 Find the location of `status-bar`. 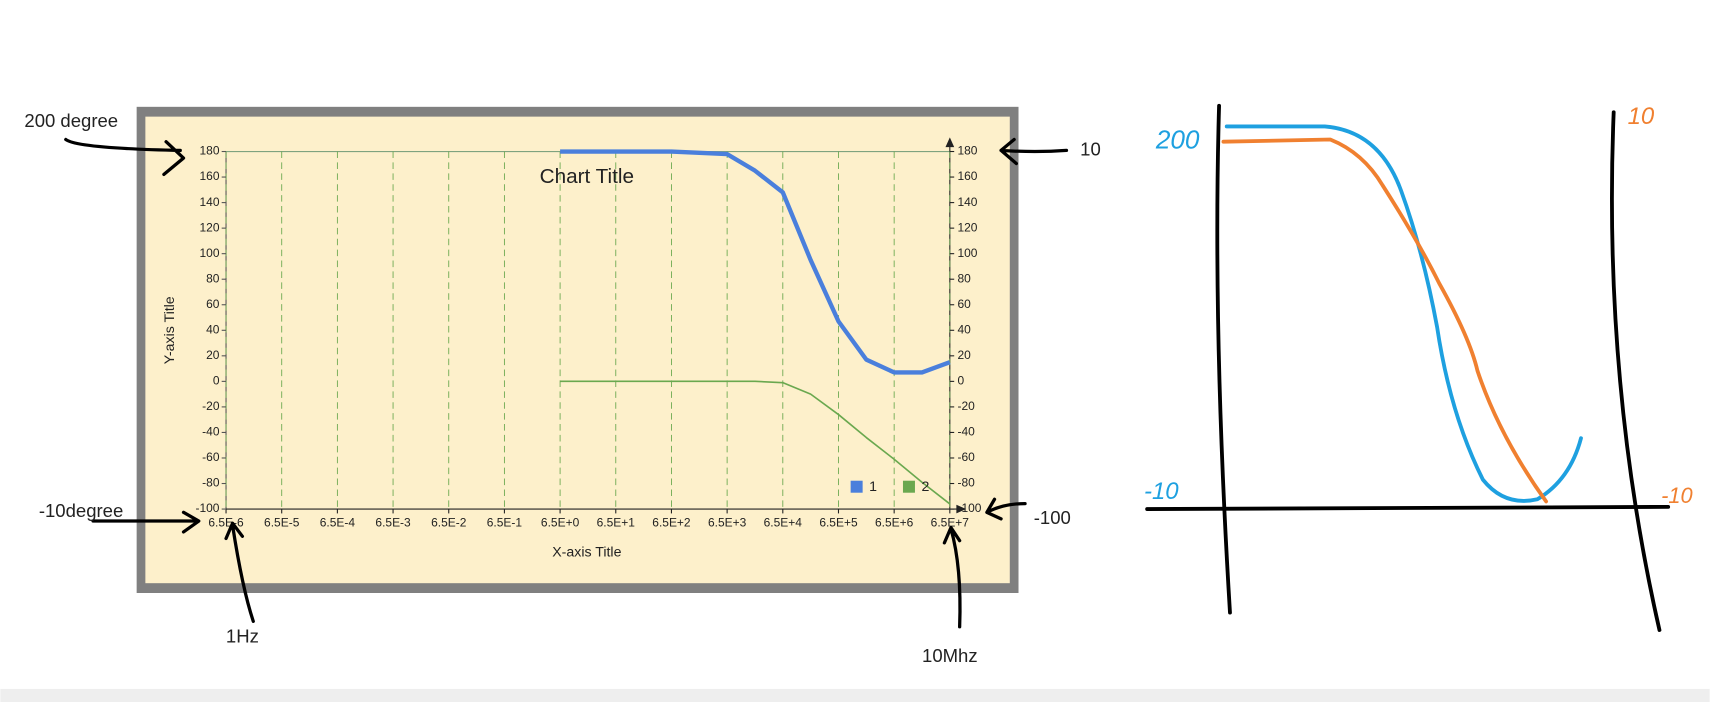

status-bar is located at coordinates (855, 695).